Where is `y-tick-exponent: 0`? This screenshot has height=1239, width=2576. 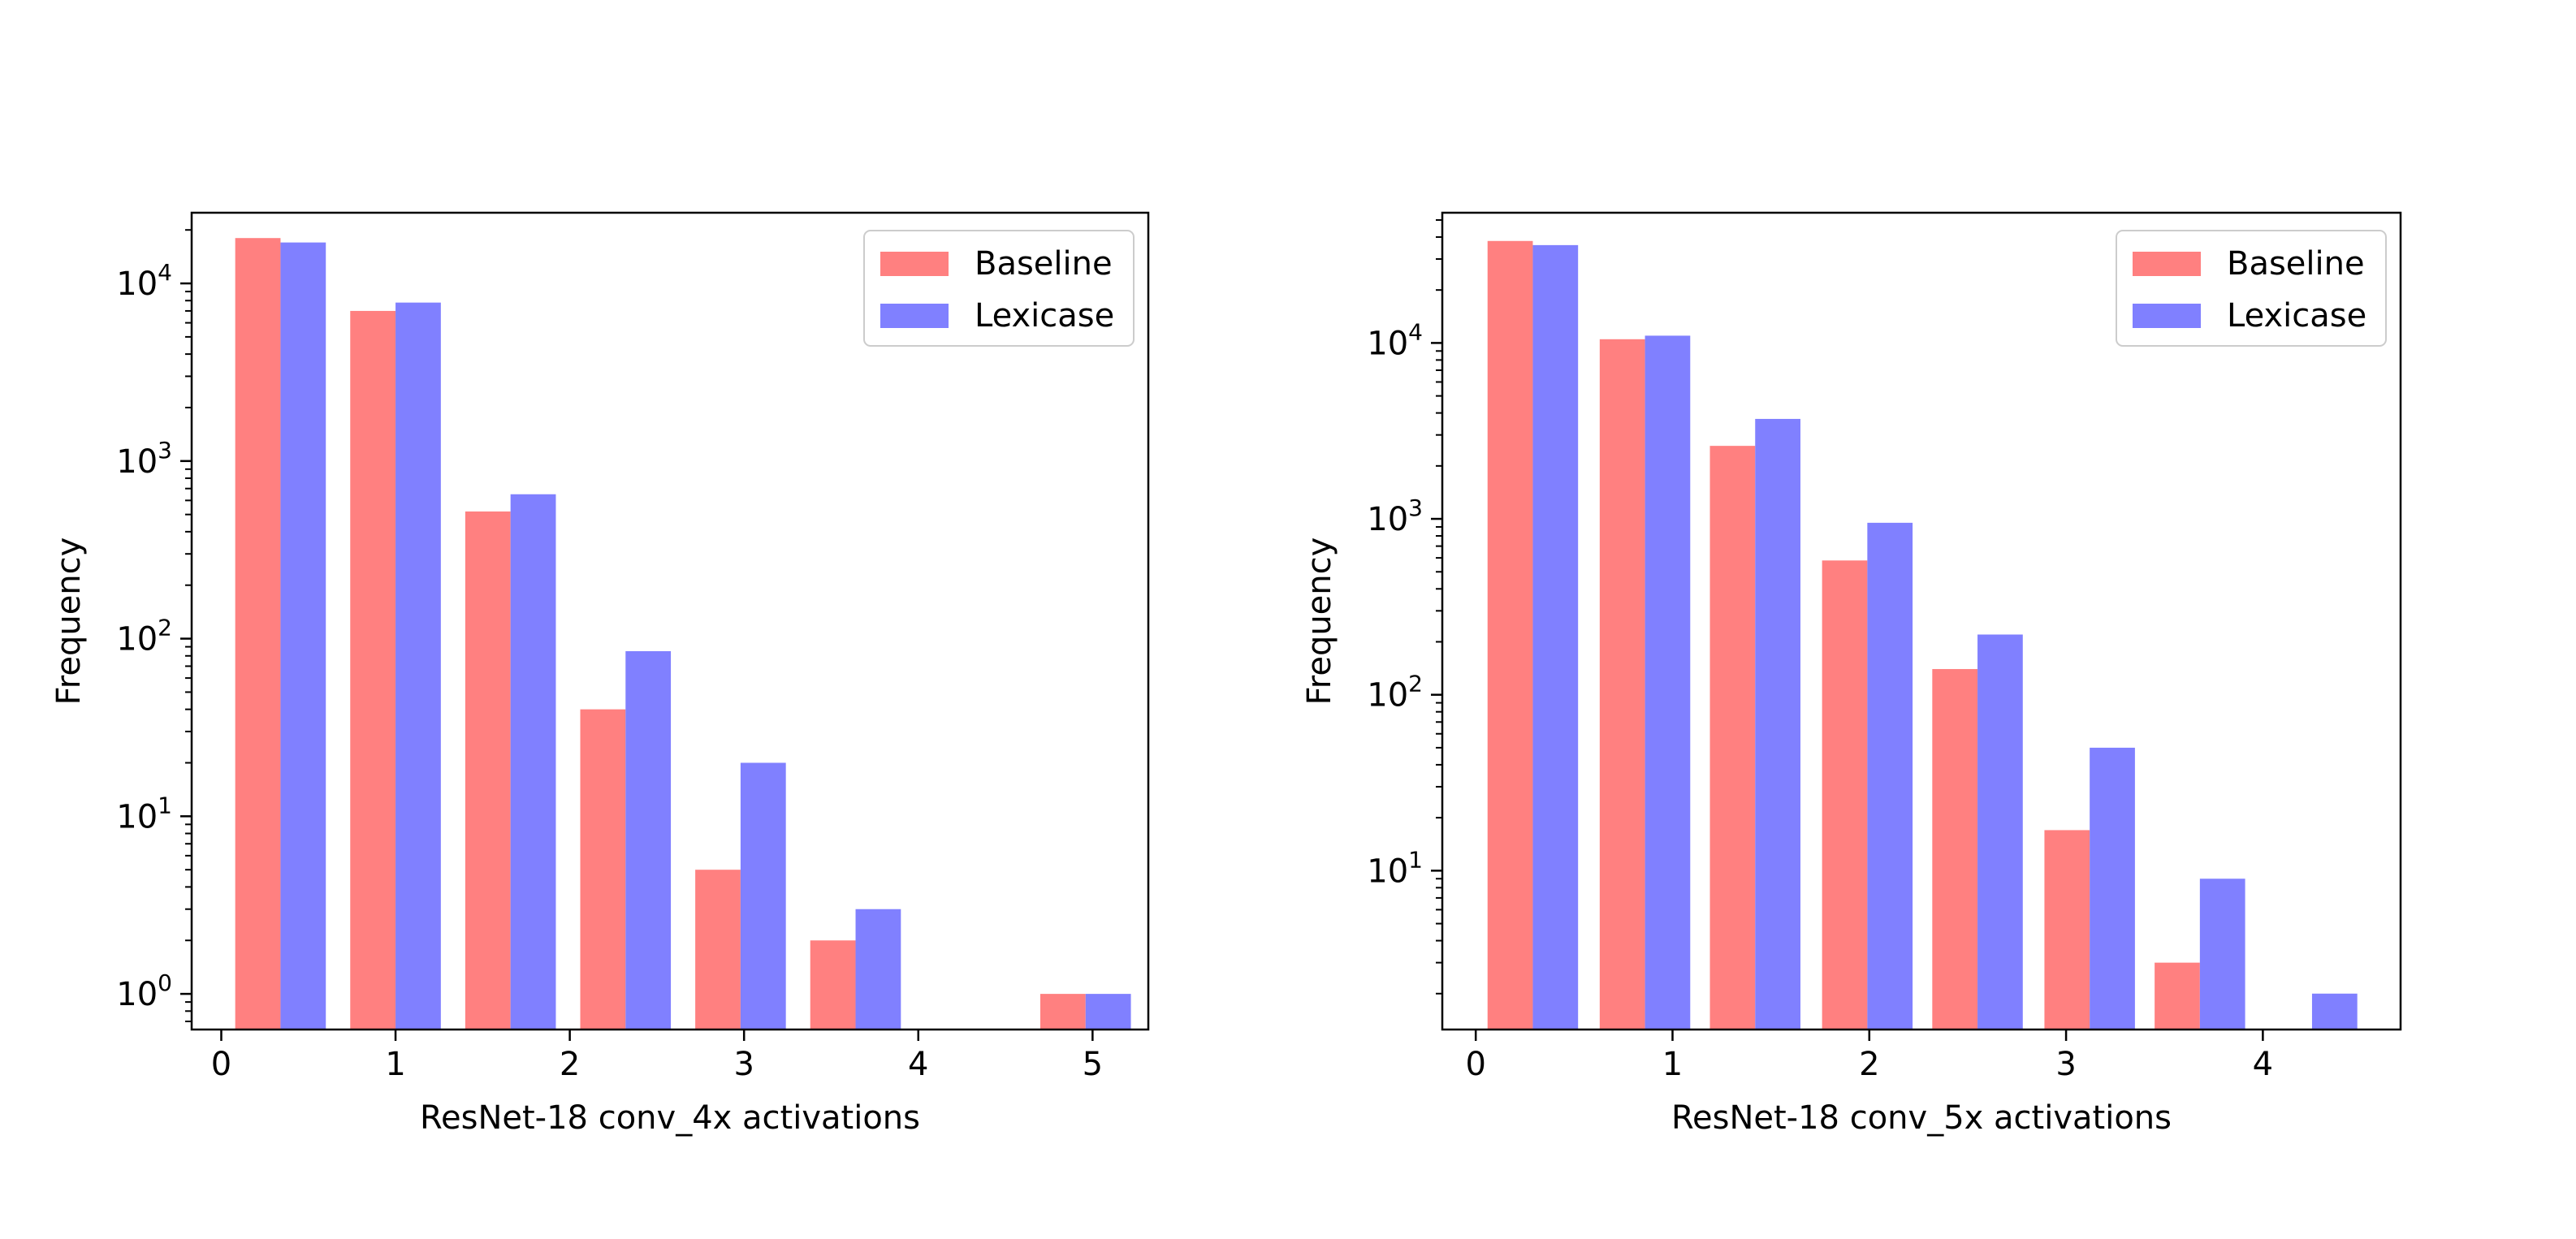
y-tick-exponent: 0 is located at coordinates (165, 983).